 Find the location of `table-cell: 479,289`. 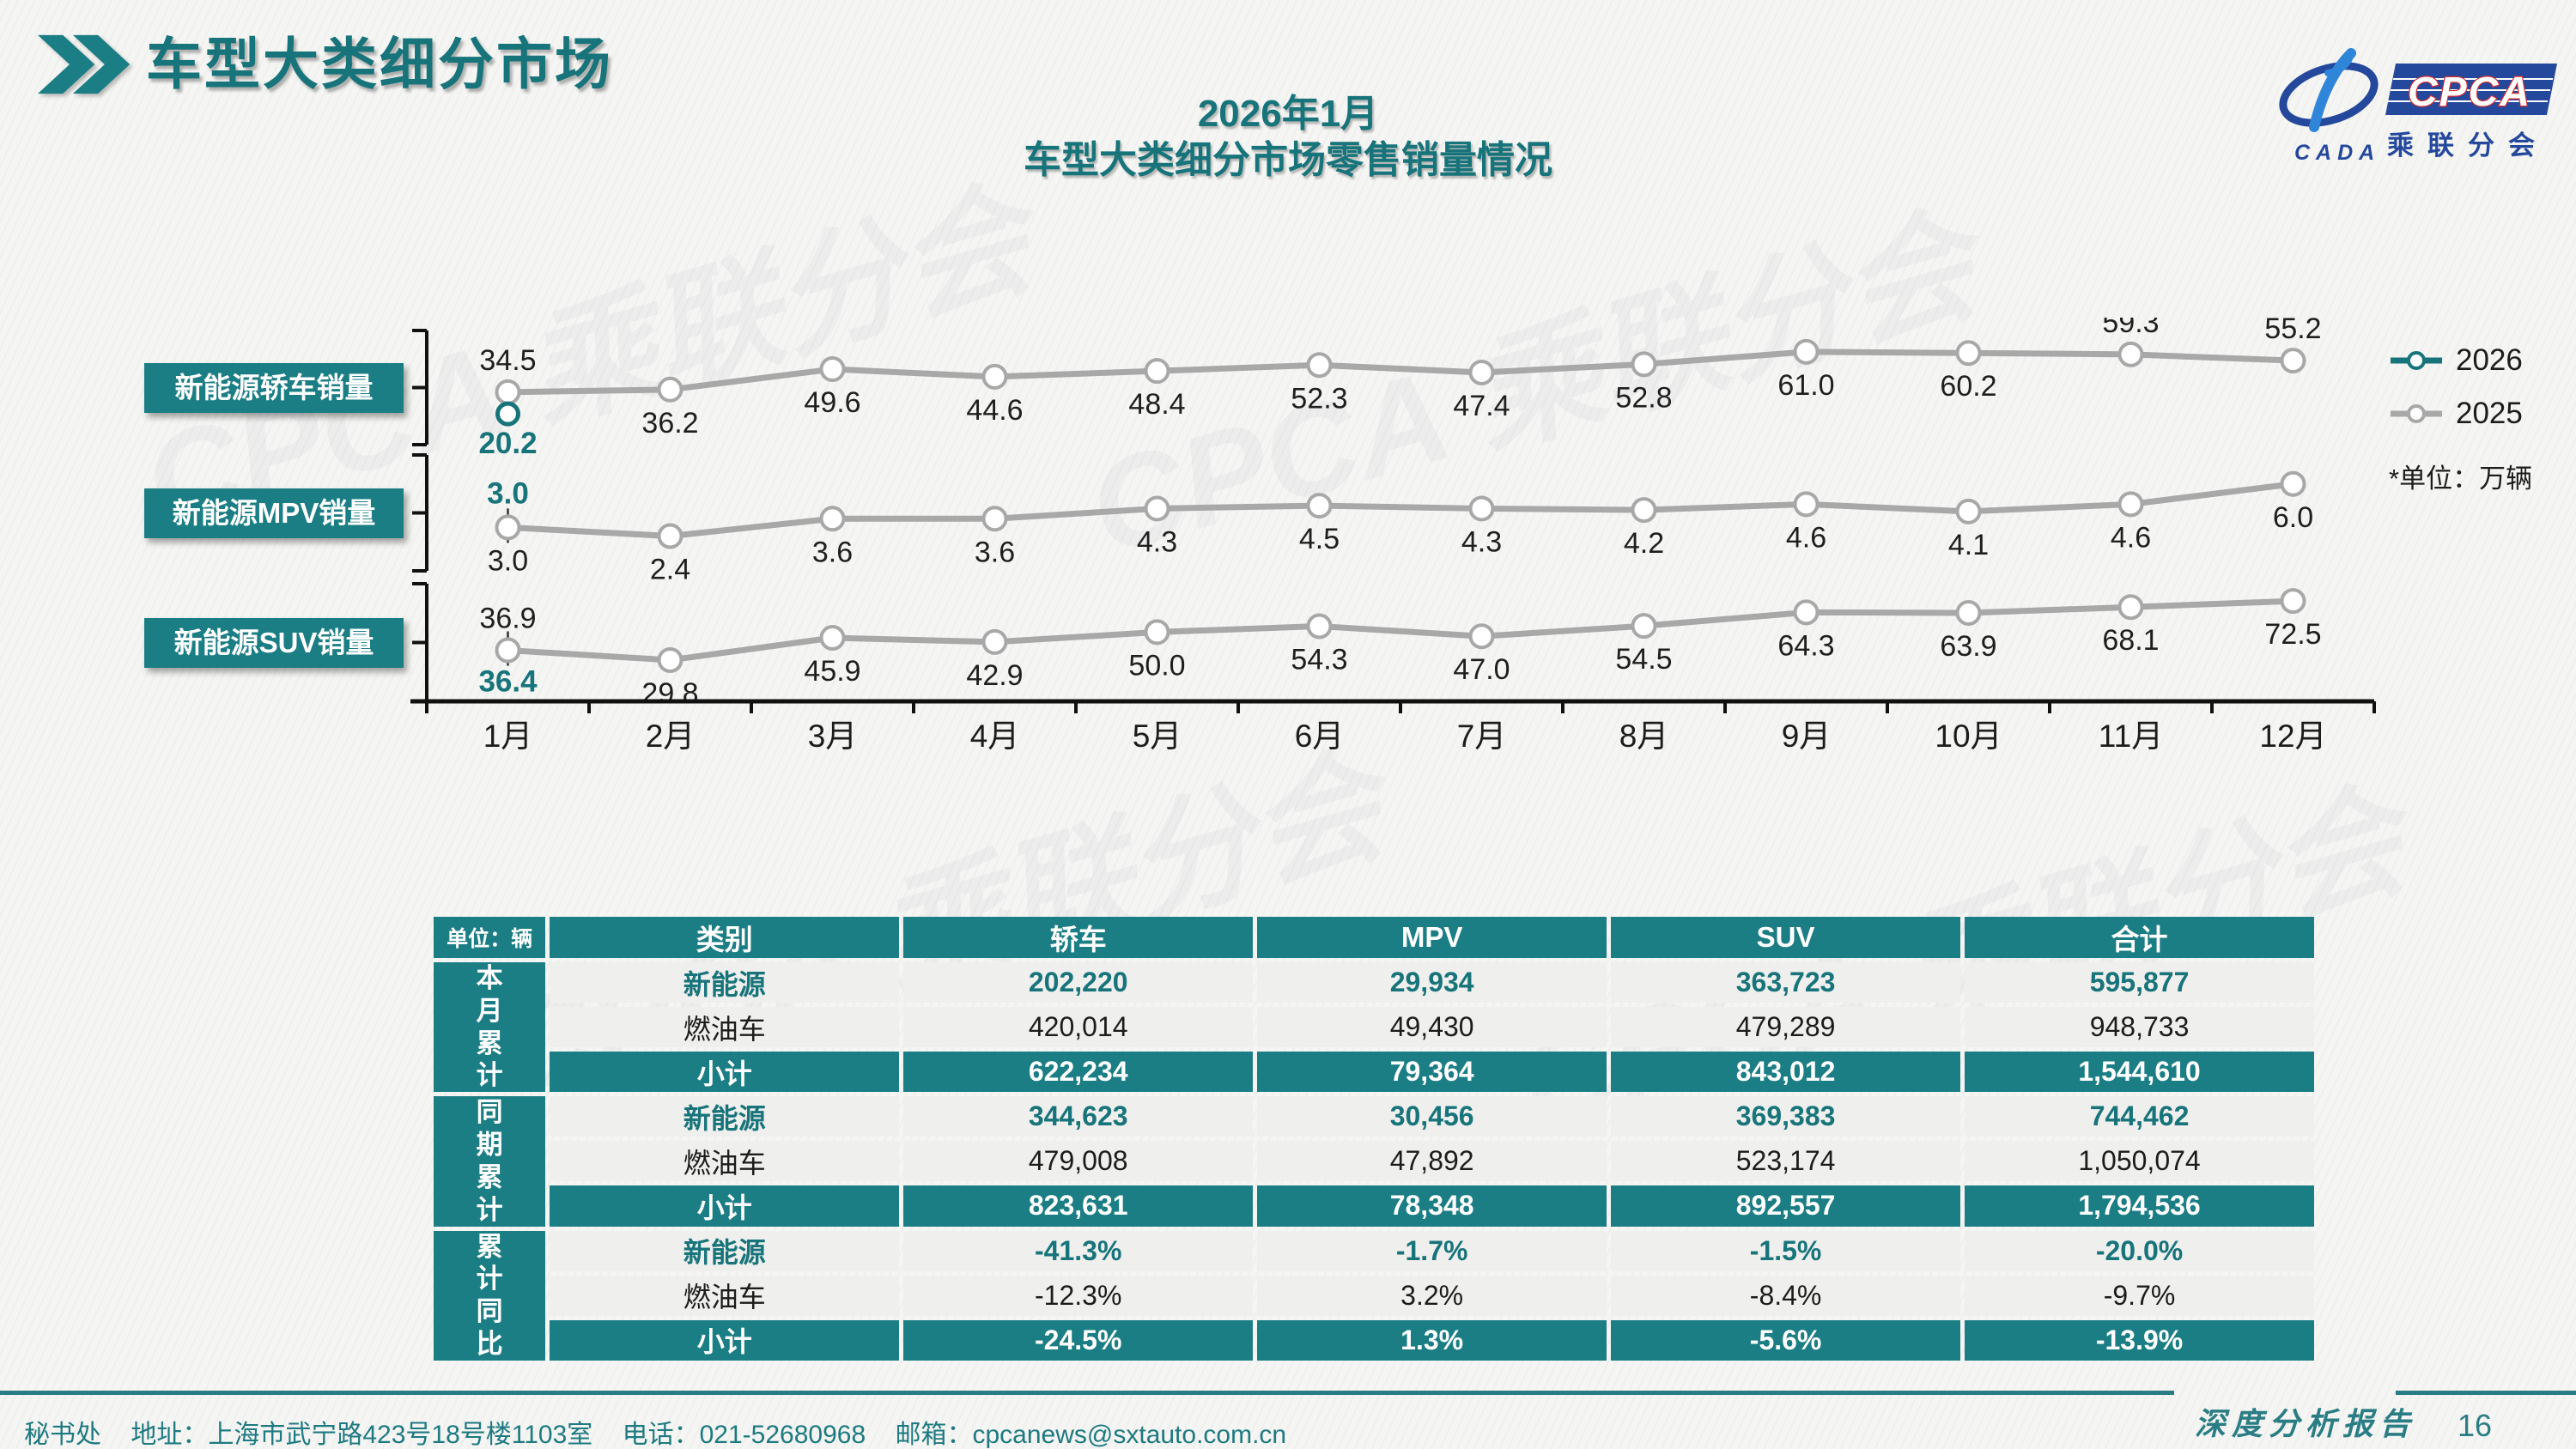

table-cell: 479,289 is located at coordinates (1786, 1027).